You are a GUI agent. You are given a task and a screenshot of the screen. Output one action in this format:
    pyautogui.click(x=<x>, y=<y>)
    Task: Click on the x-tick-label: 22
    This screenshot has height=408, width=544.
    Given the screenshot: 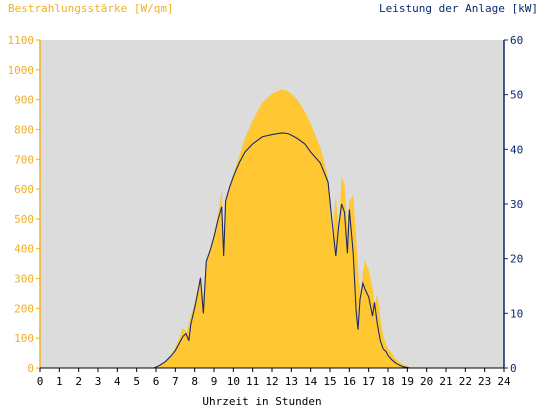 What is the action you would take?
    pyautogui.click(x=465, y=381)
    